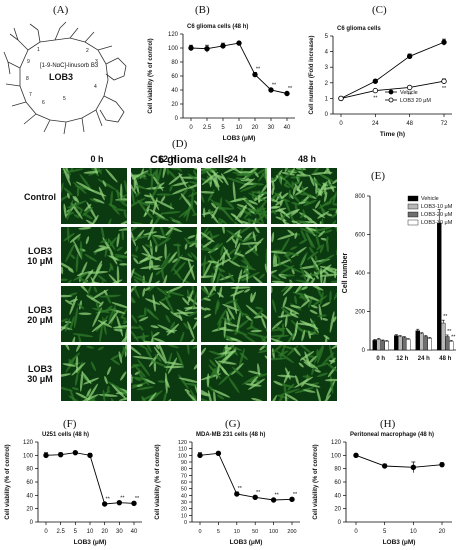  What do you see at coordinates (184, 503) in the screenshot?
I see `y-tick-label: 30` at bounding box center [184, 503].